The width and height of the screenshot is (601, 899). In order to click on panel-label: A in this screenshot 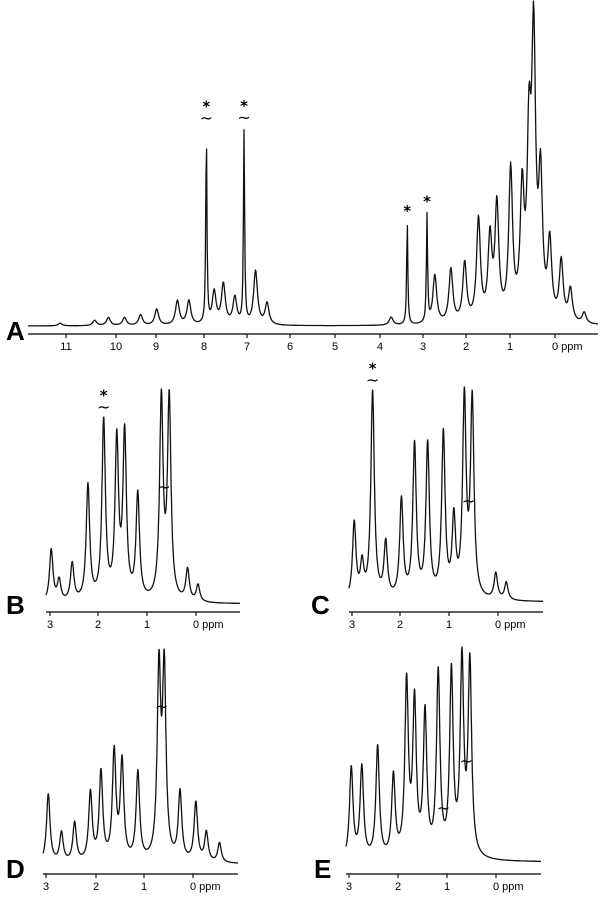, I will do `click(15, 331)`.